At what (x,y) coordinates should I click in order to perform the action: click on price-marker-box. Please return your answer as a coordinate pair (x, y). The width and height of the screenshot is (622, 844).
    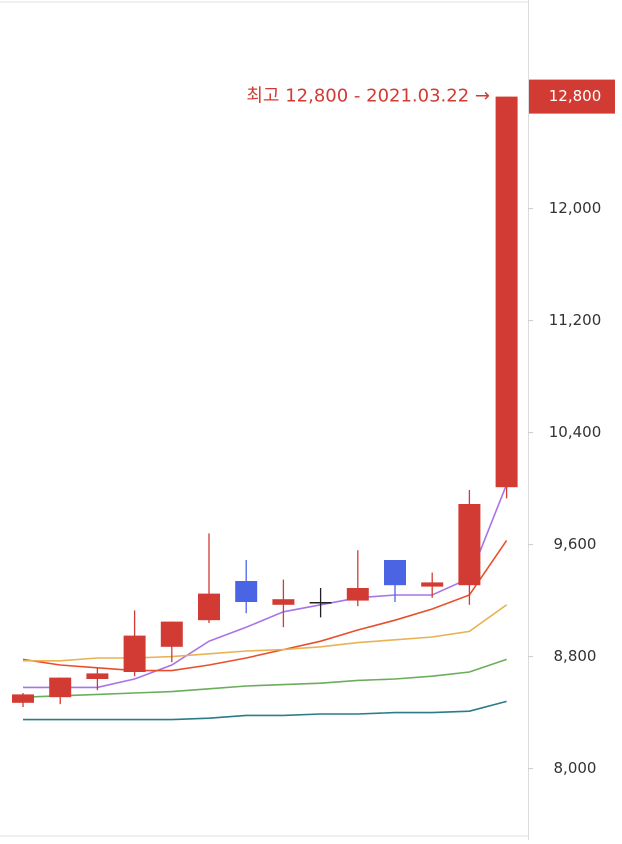
    Looking at the image, I should click on (572, 96).